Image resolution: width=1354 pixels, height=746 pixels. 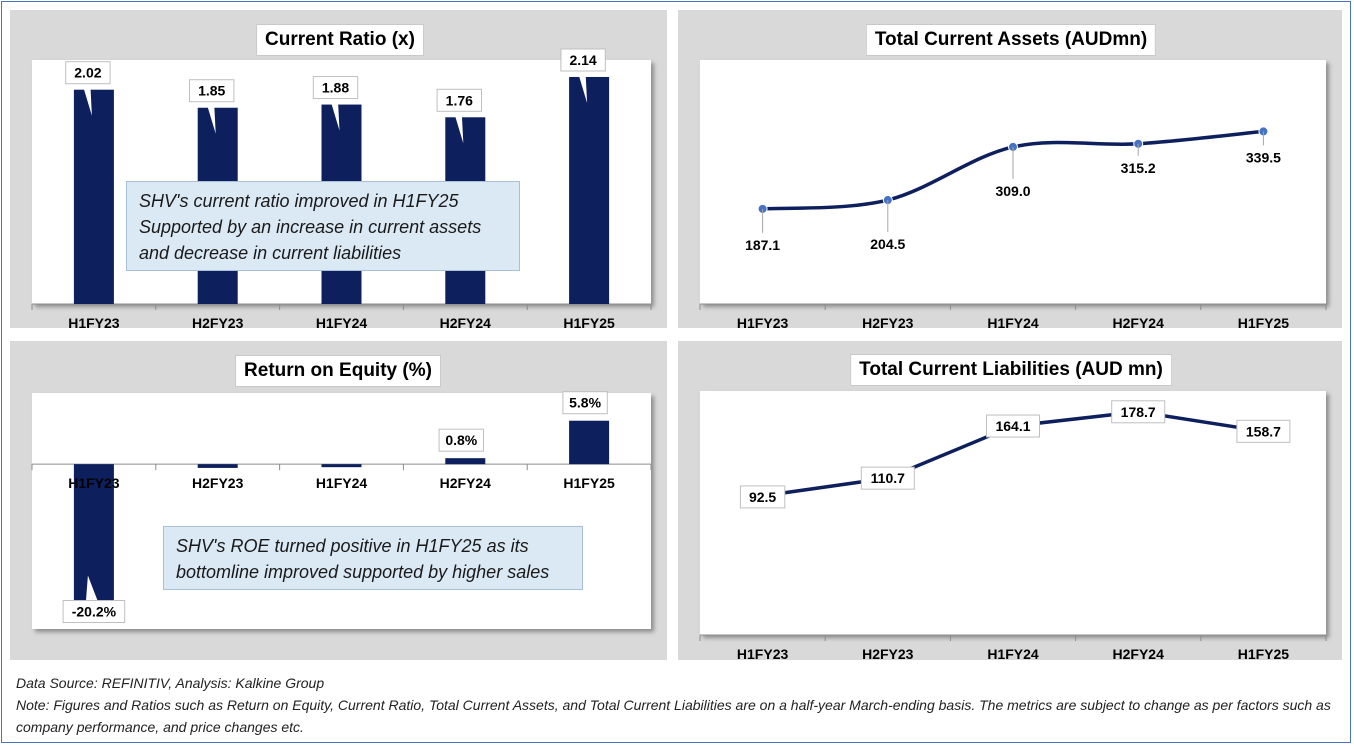 I want to click on data-label: 158.7, so click(x=1263, y=431).